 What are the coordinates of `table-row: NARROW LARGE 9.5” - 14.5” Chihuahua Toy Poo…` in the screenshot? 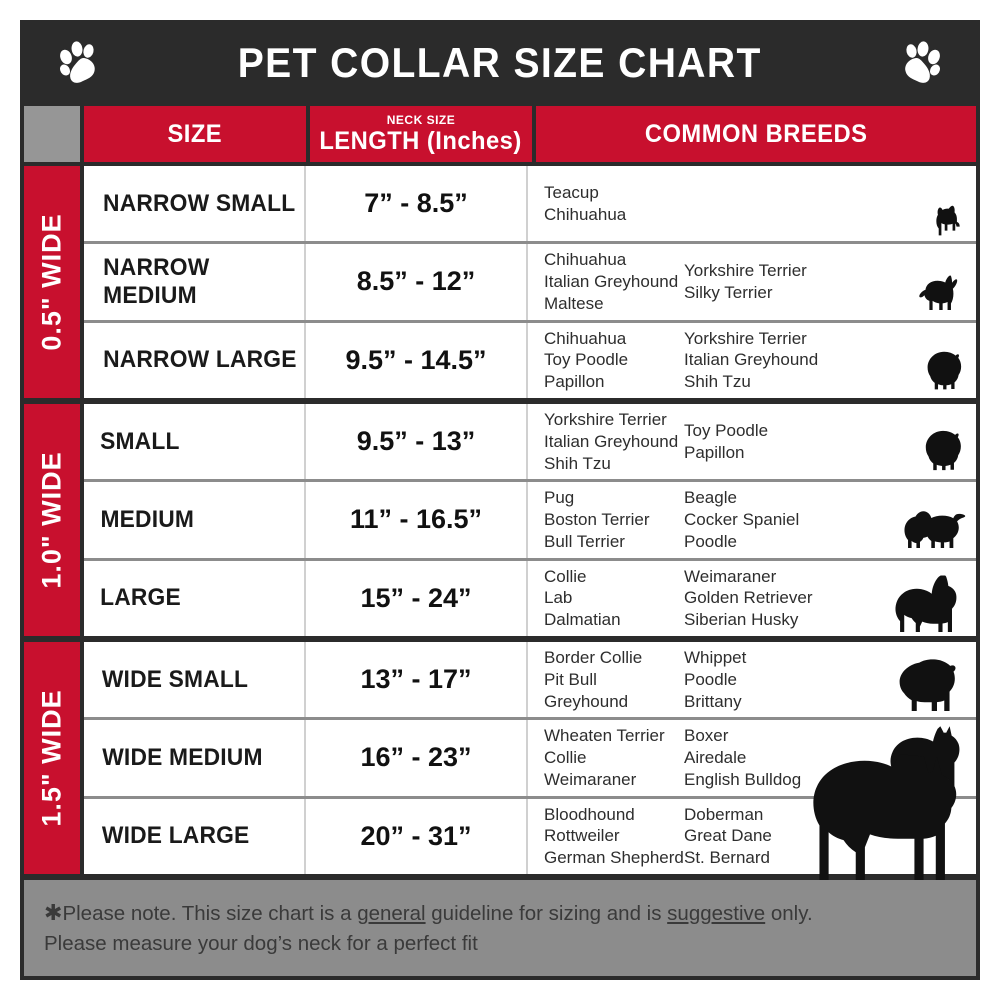 It's located at (530, 360).